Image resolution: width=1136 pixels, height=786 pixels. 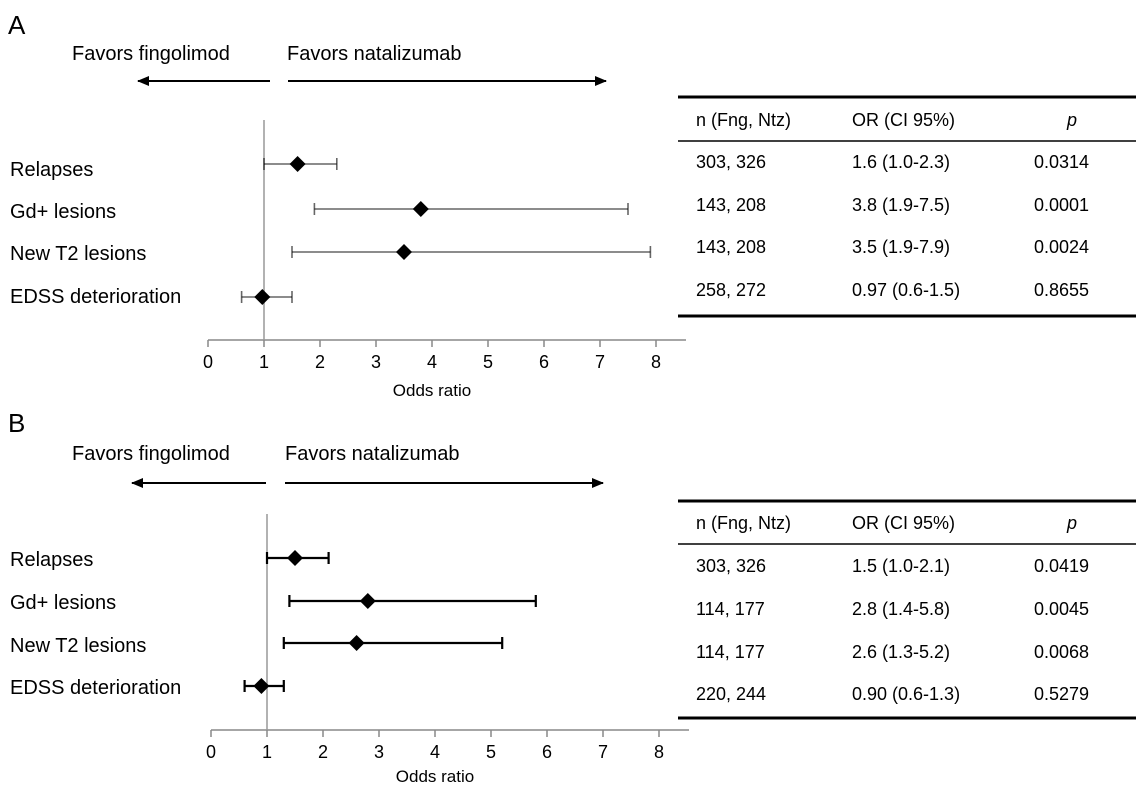 I want to click on table-cell: 3.8 (1.9-7.5), so click(x=901, y=205).